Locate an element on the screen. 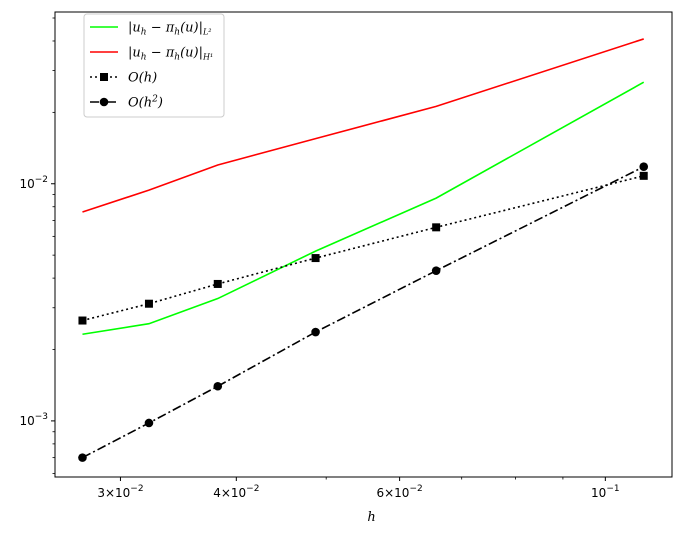 The width and height of the screenshot is (686, 534). x-tick-label: 6×10⁻² is located at coordinates (399, 492).